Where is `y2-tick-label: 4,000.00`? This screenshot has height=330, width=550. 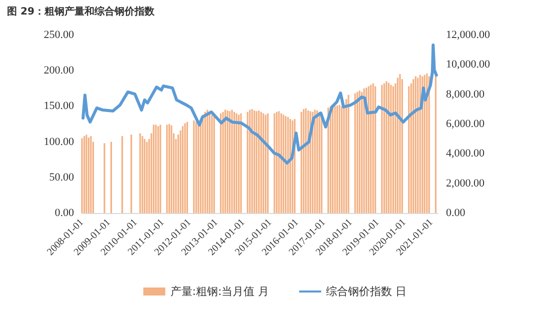 y2-tick-label: 4,000.00 is located at coordinates (465, 154).